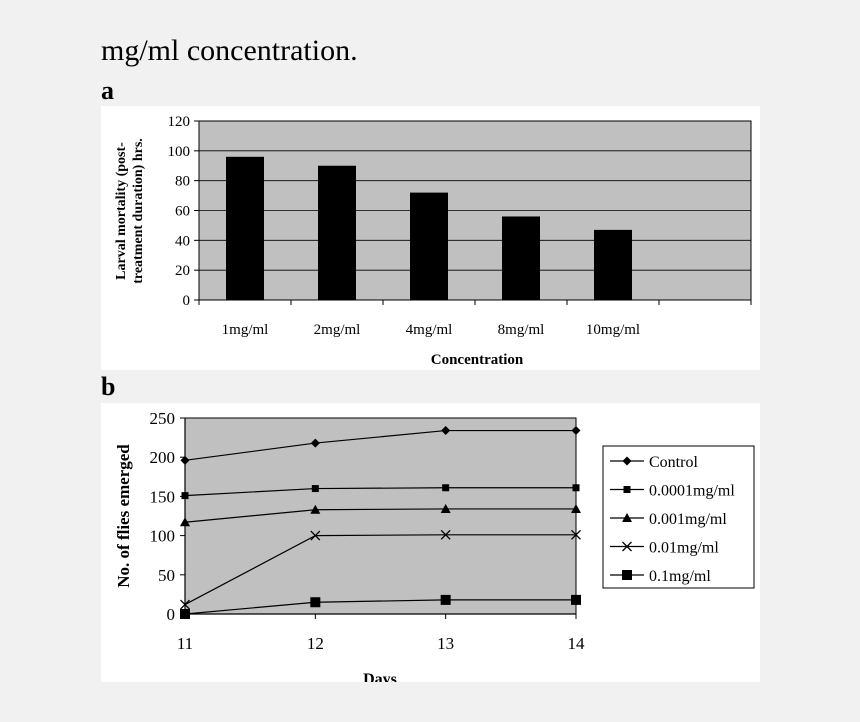  Describe the element at coordinates (182, 271) in the screenshot. I see `y-tick-label: 20` at that location.